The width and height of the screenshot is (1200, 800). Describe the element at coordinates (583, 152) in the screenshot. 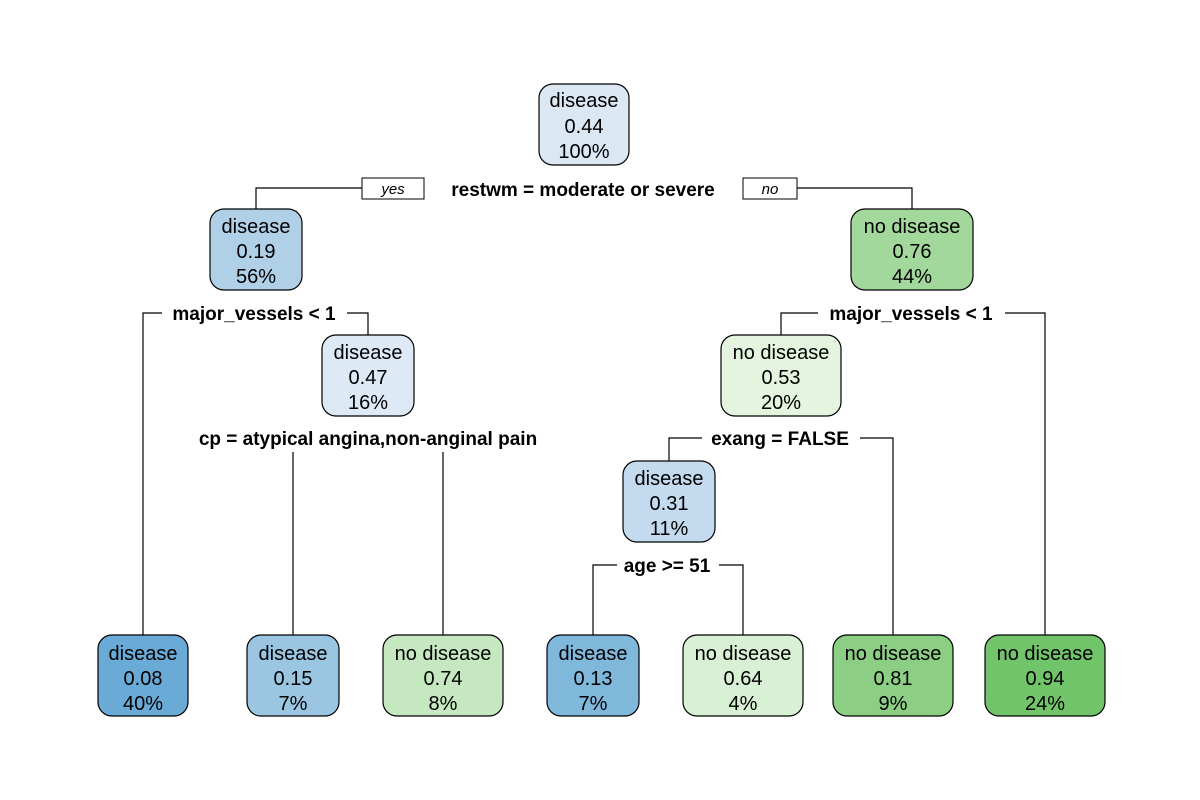

I see `node-pct: 100%` at that location.